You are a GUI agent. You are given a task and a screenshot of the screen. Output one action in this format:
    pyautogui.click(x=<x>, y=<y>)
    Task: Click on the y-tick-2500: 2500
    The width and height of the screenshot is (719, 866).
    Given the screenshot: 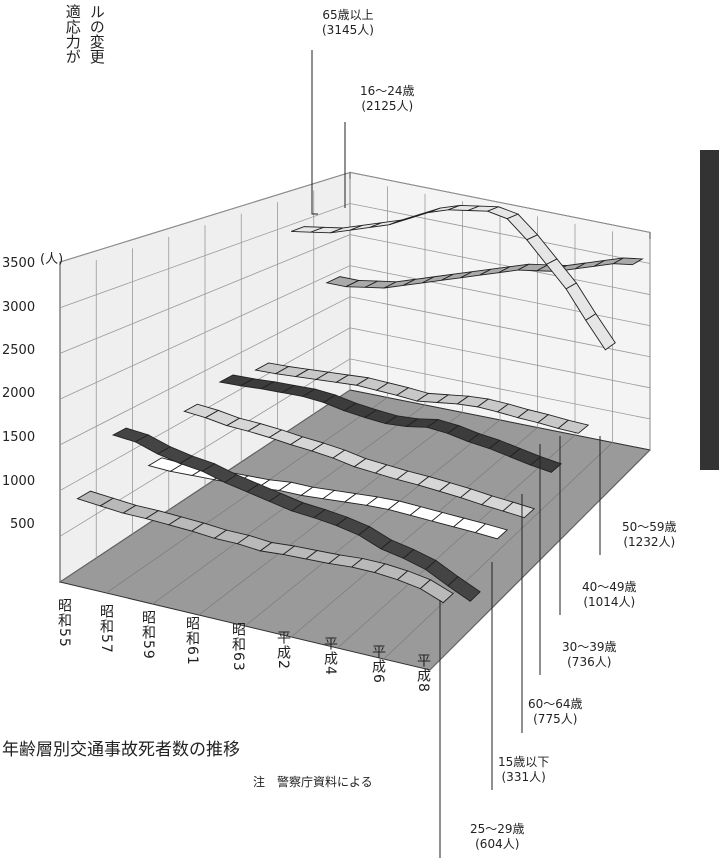 What is the action you would take?
    pyautogui.click(x=19, y=350)
    